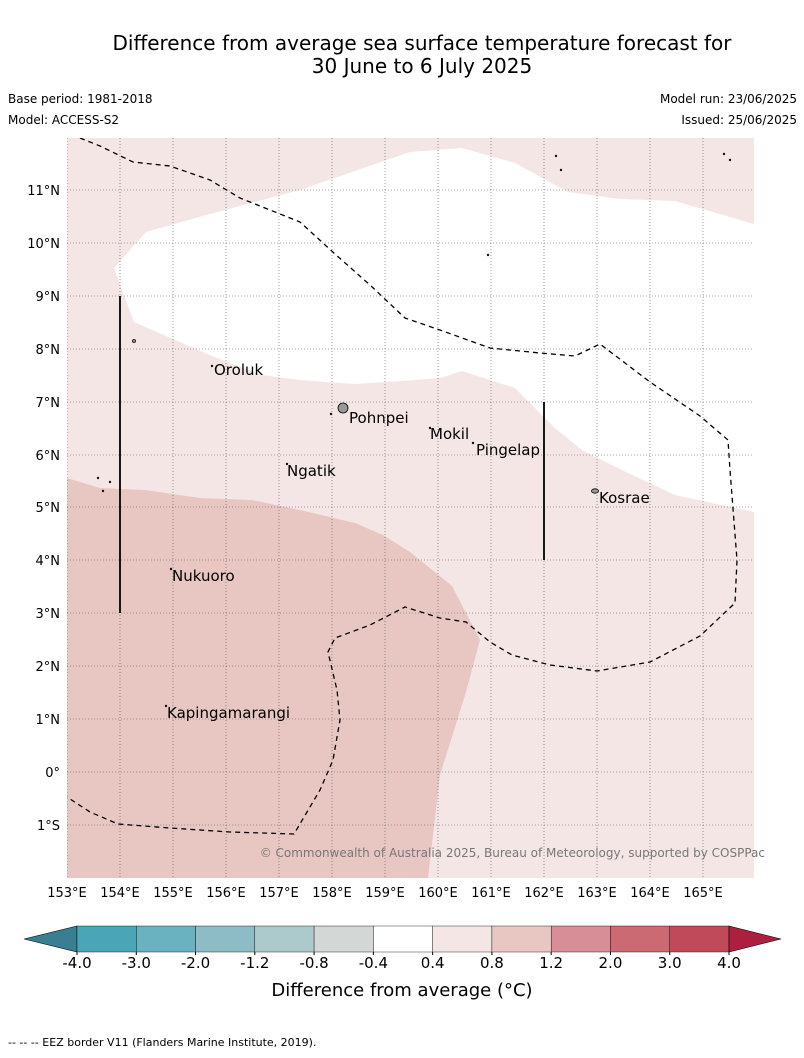 This screenshot has width=804, height=1058. Describe the element at coordinates (48, 456) in the screenshot. I see `lat-label: 6°N` at that location.